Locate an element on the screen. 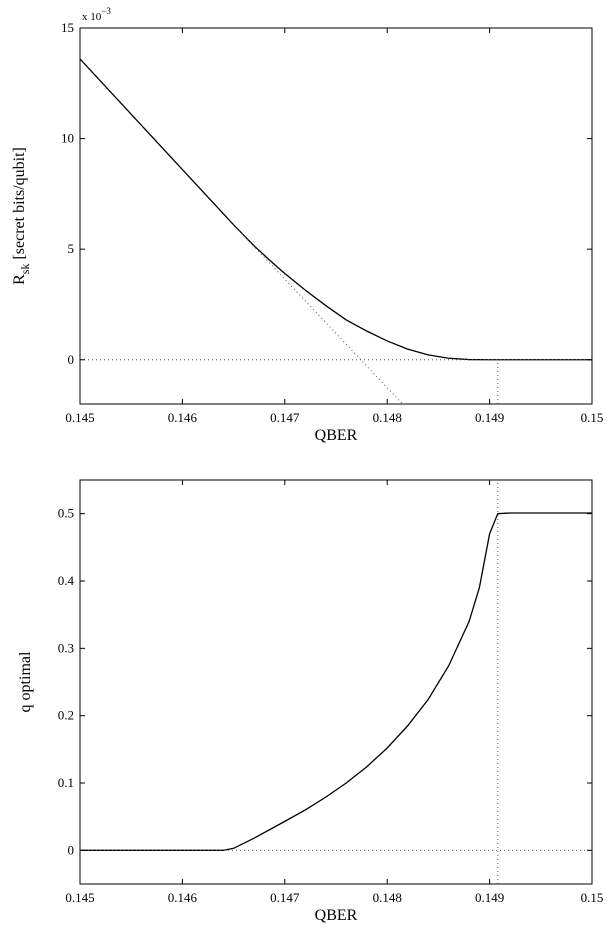  y-axis-label-units: [secret bits/qubit] is located at coordinates (19, 205).